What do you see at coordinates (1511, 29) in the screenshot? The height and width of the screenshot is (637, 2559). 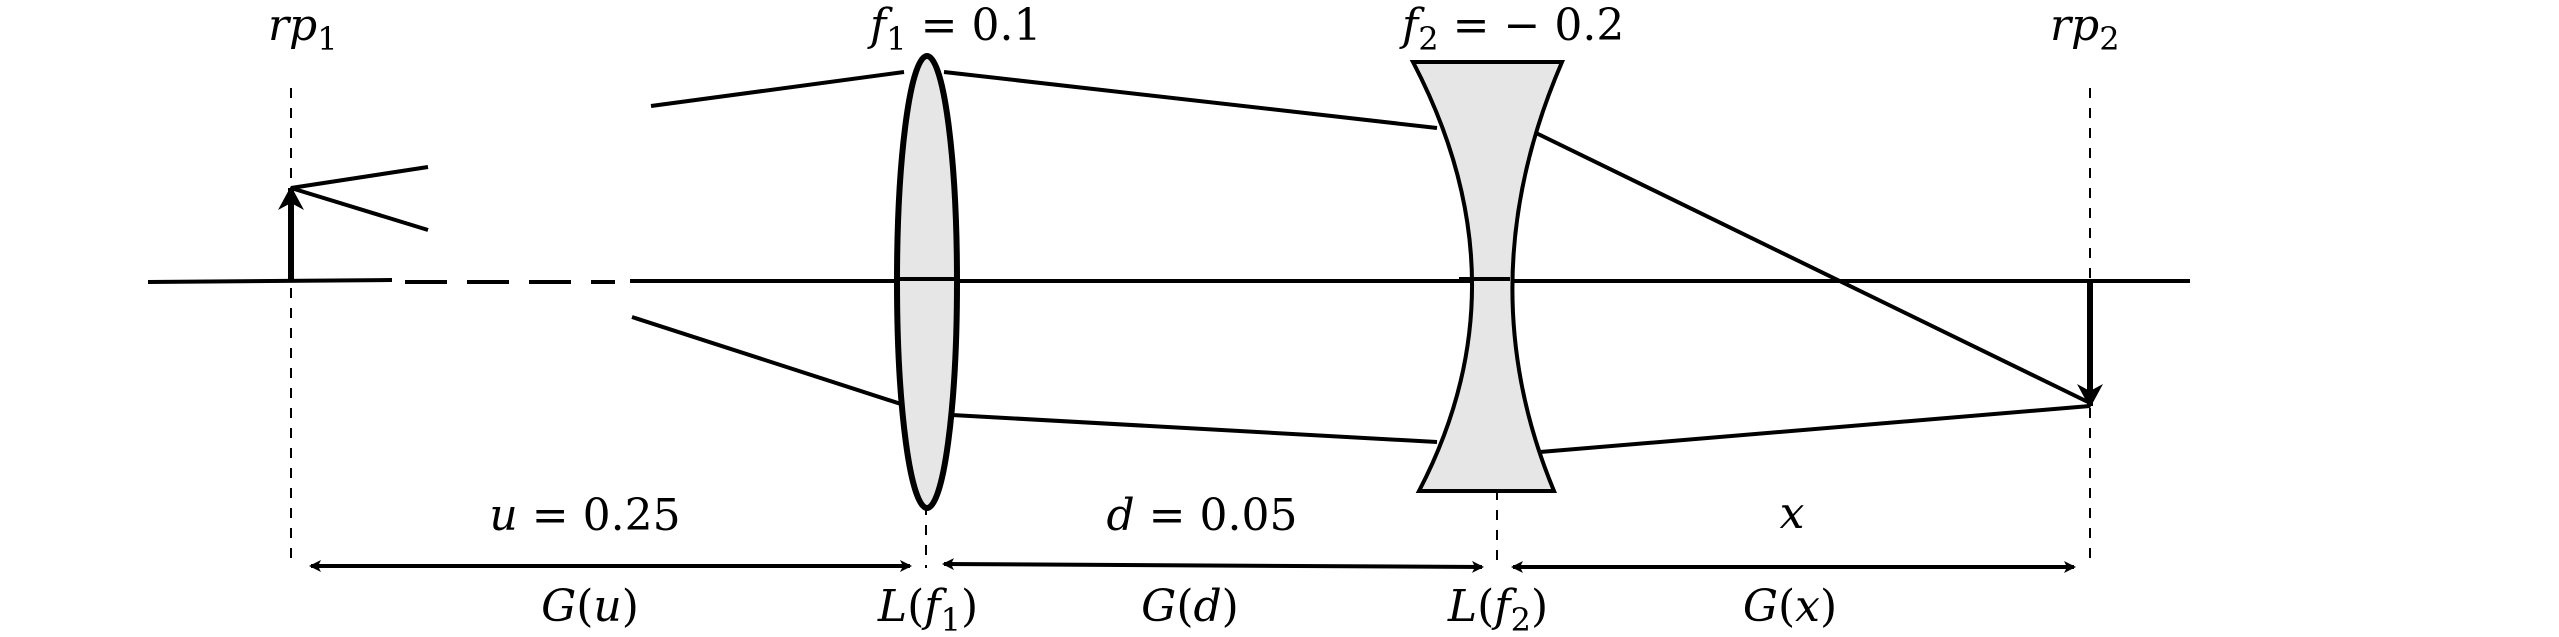 I see `lens2-focal-label: f2 = − 0.2` at bounding box center [1511, 29].